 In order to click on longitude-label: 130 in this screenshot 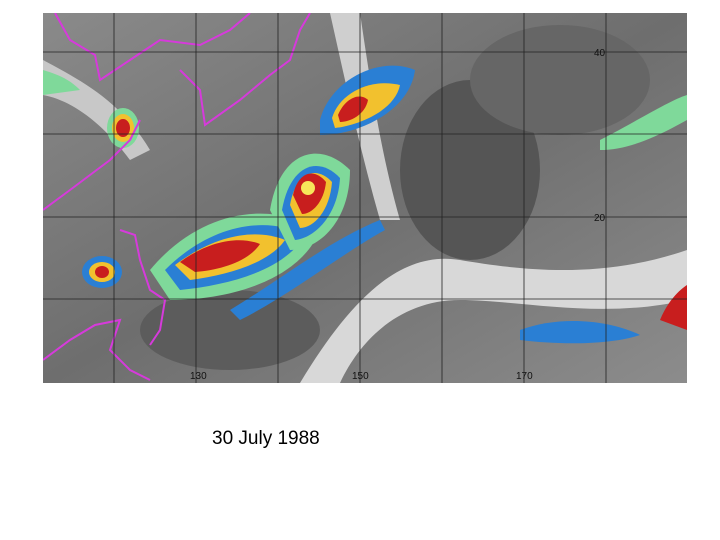, I will do `click(198, 376)`.